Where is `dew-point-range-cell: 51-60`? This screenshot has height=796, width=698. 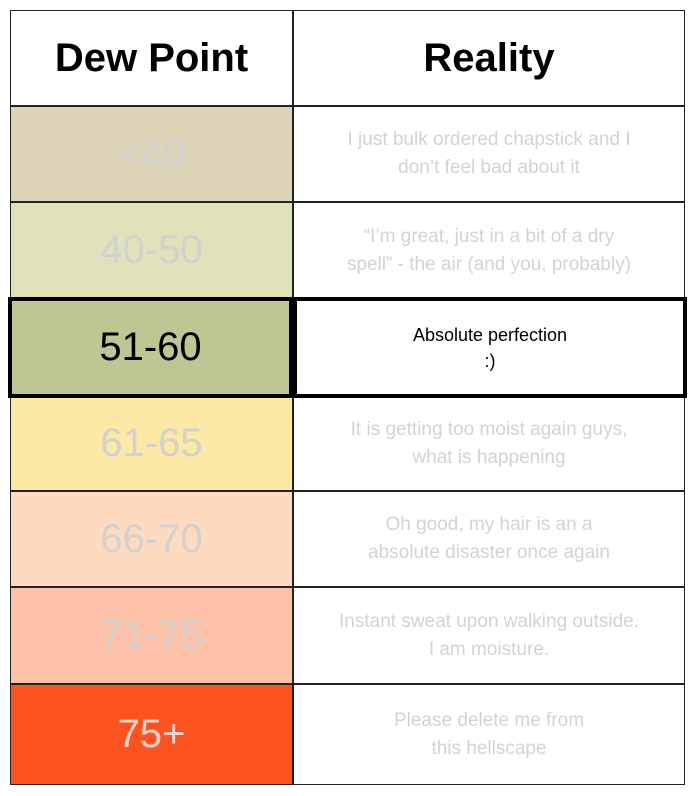 dew-point-range-cell: 51-60 is located at coordinates (150, 347).